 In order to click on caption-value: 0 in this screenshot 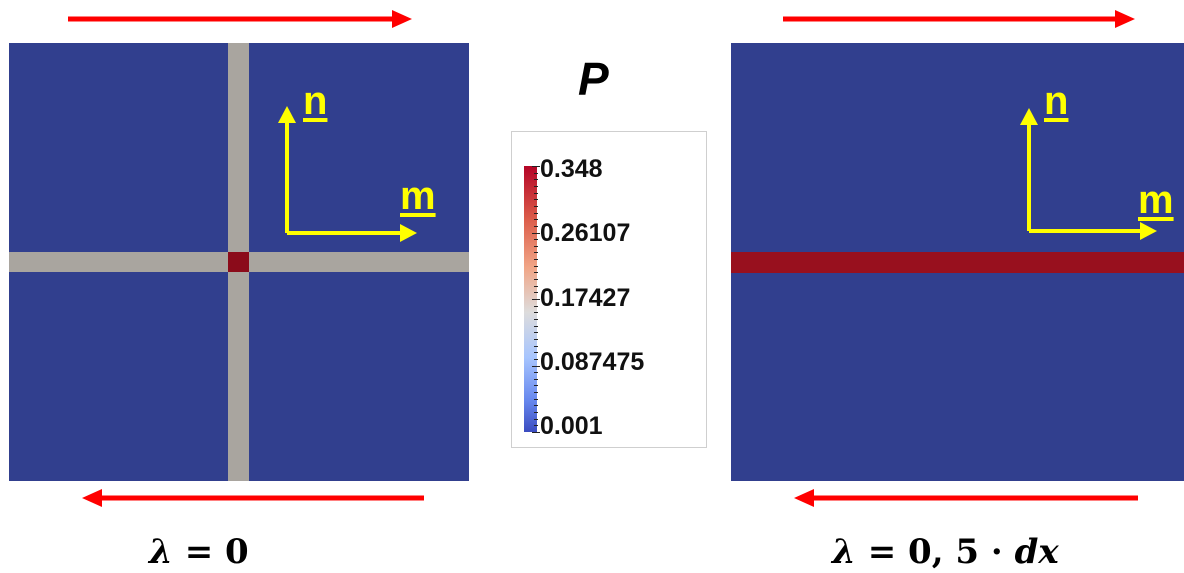, I will do `click(237, 552)`.